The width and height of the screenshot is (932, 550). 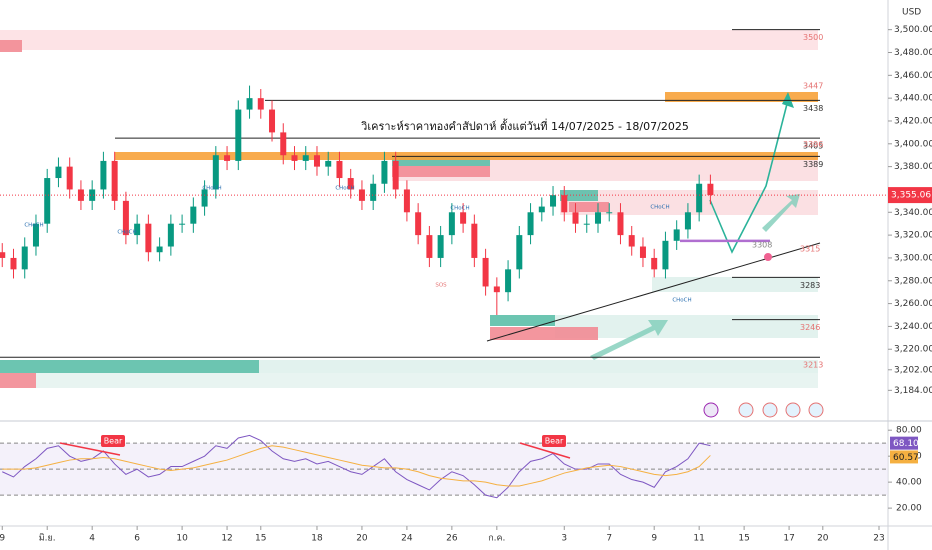 What do you see at coordinates (913, 167) in the screenshot?
I see `y-tick-label: 3,380.00` at bounding box center [913, 167].